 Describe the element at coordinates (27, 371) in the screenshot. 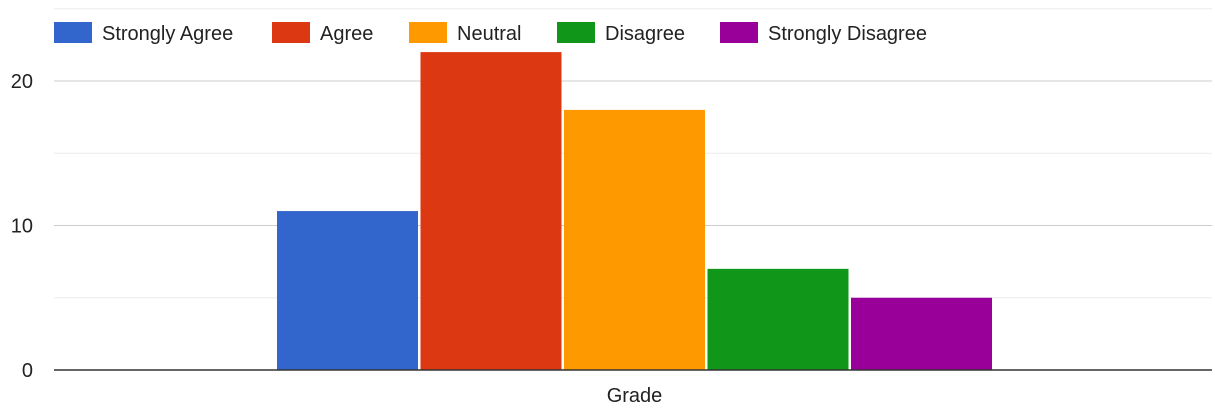

I see `y-tick-label: 0` at that location.